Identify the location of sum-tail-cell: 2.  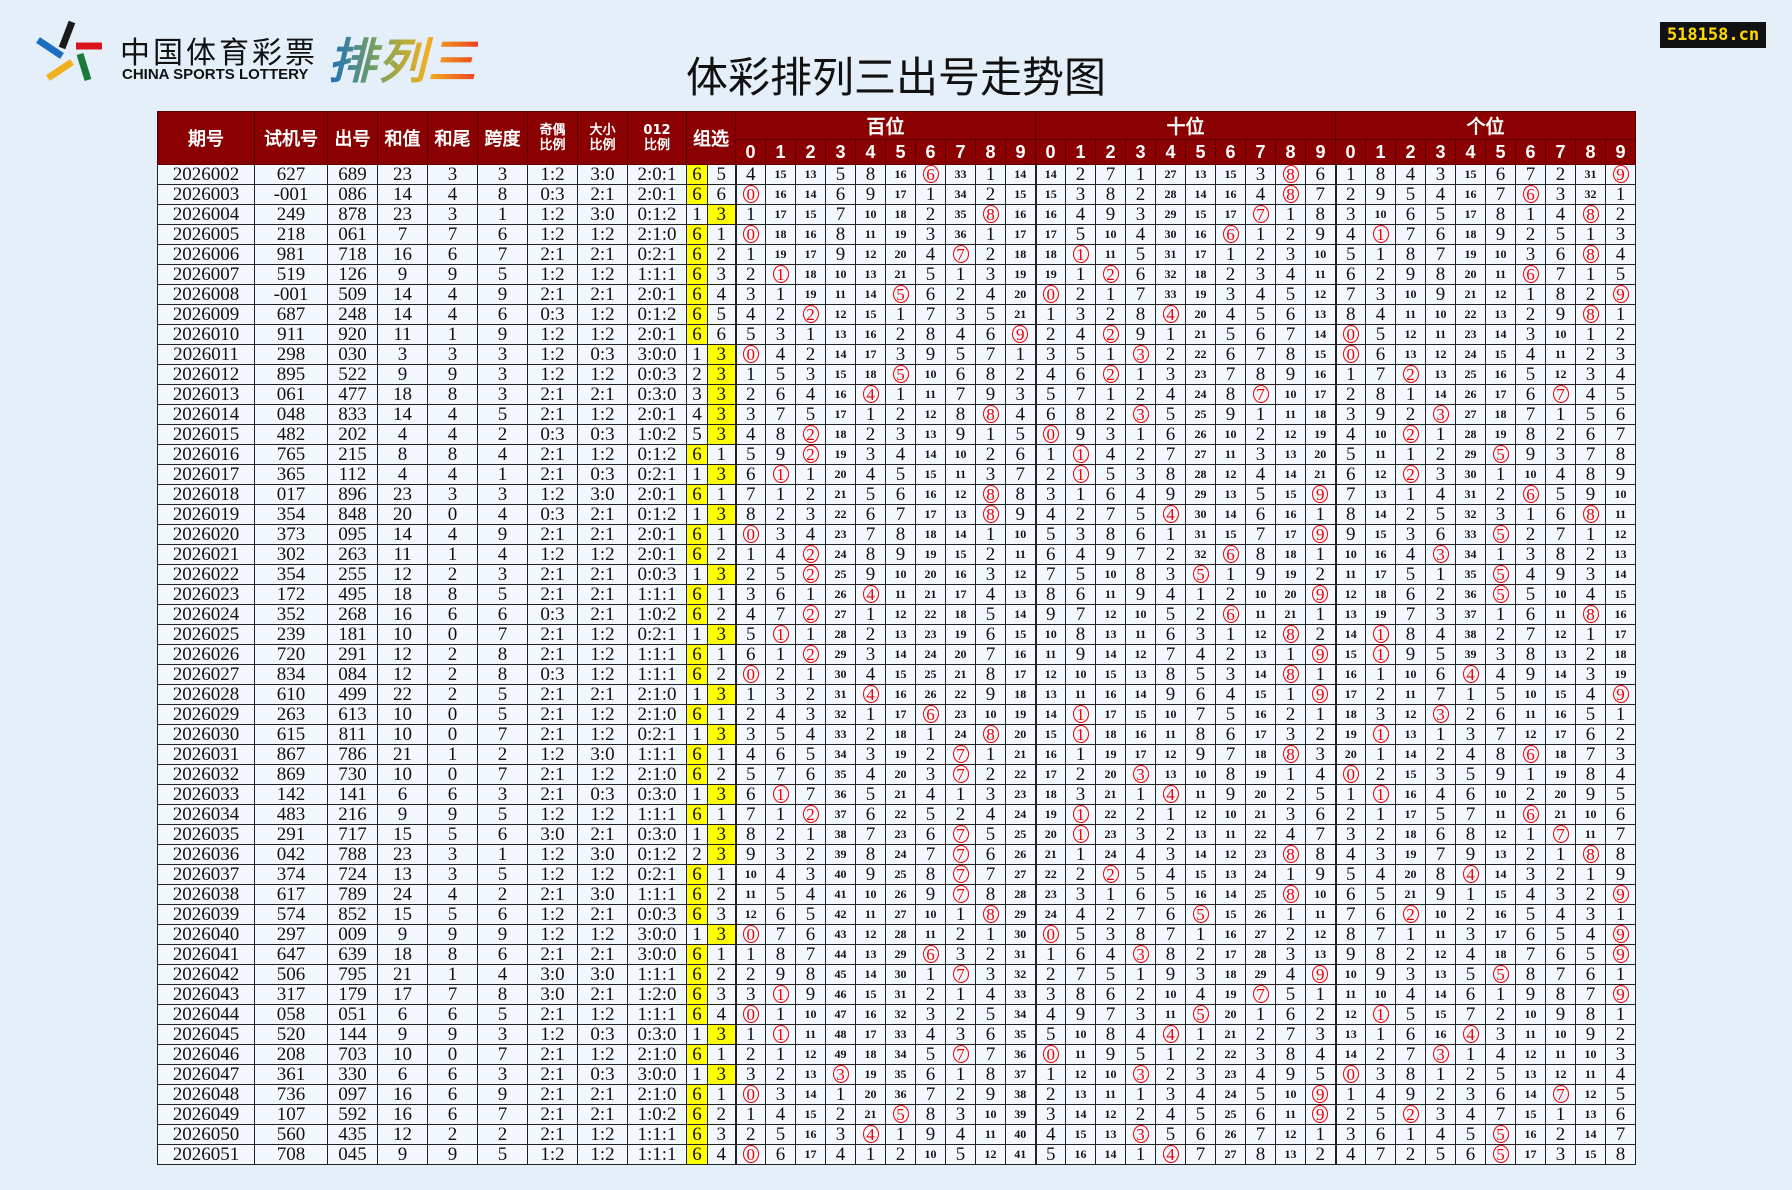
(452, 574).